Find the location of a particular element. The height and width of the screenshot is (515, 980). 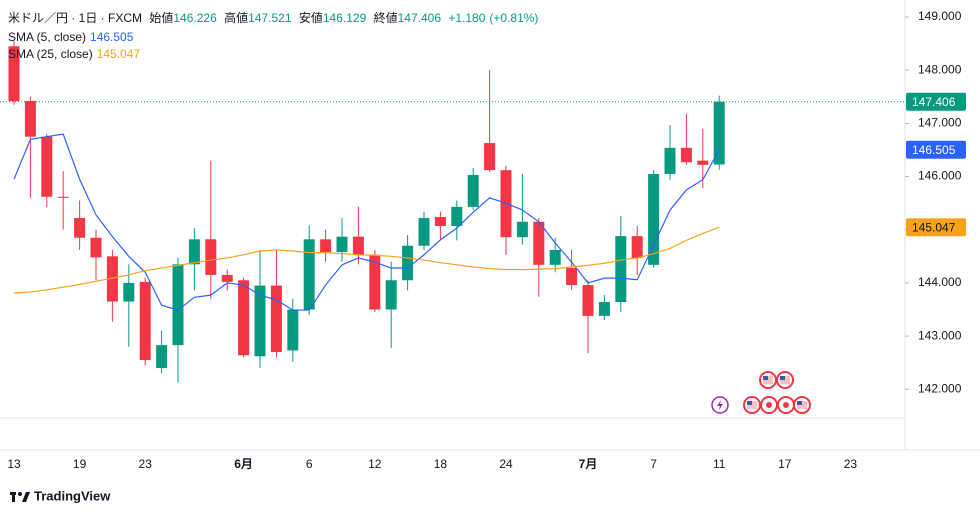

price-tag-label: 145.047 is located at coordinates (934, 227).